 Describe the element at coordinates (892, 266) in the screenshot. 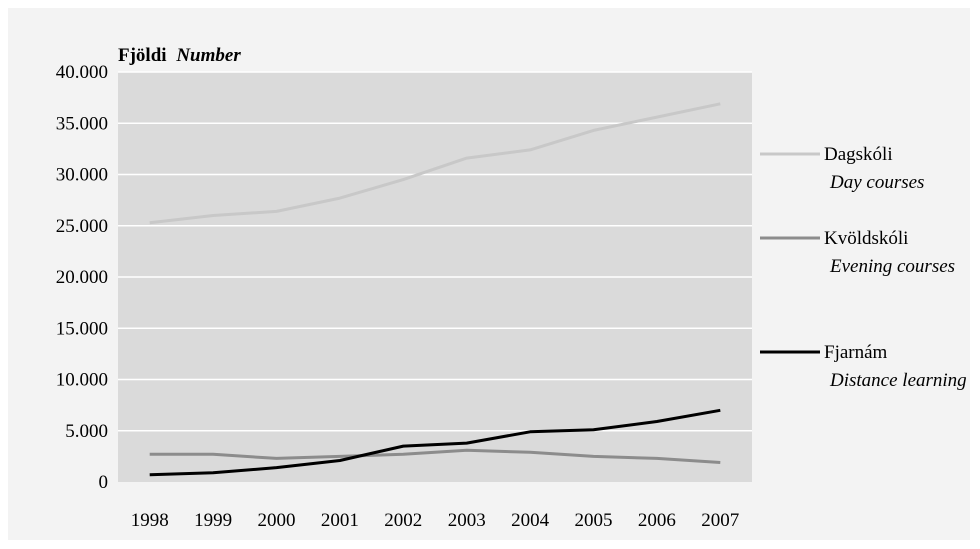

I see `legend-sublabel: Evening courses` at that location.